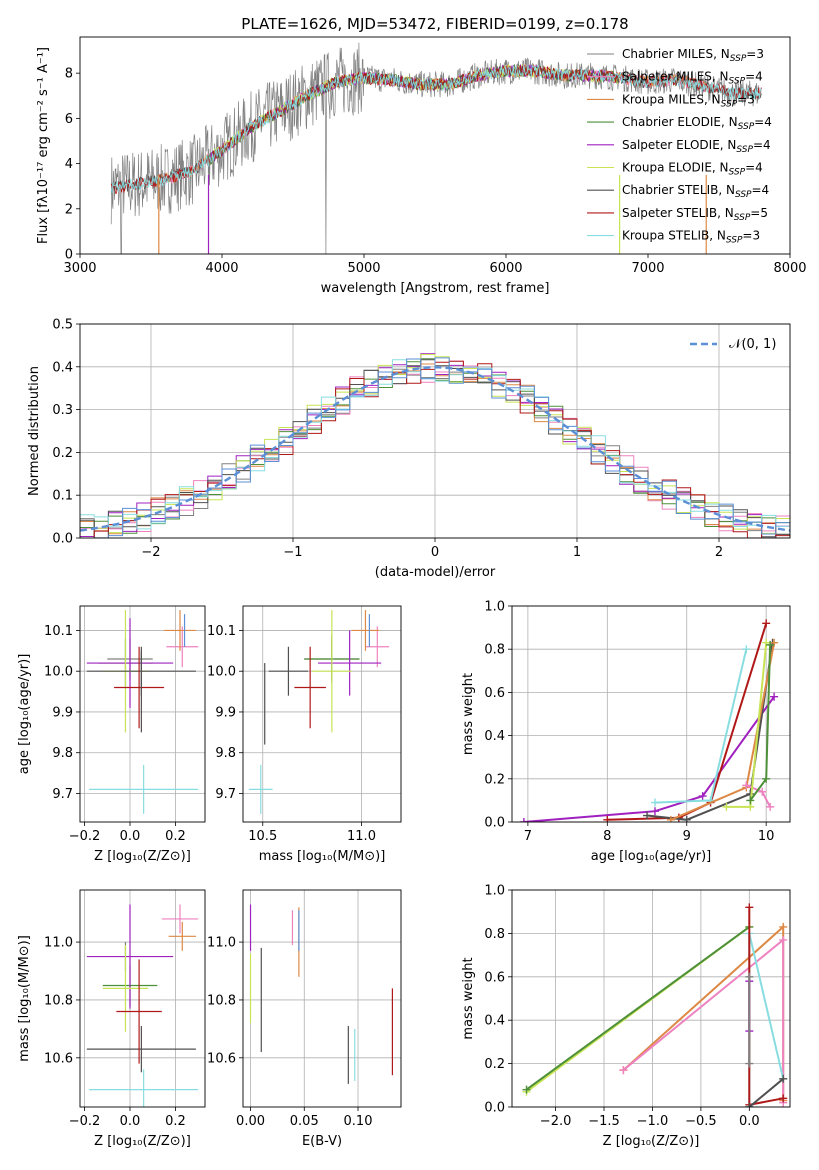  Describe the element at coordinates (24, 714) in the screenshot. I see `y-axis-label: age [log₁₀(age/yr)]` at that location.